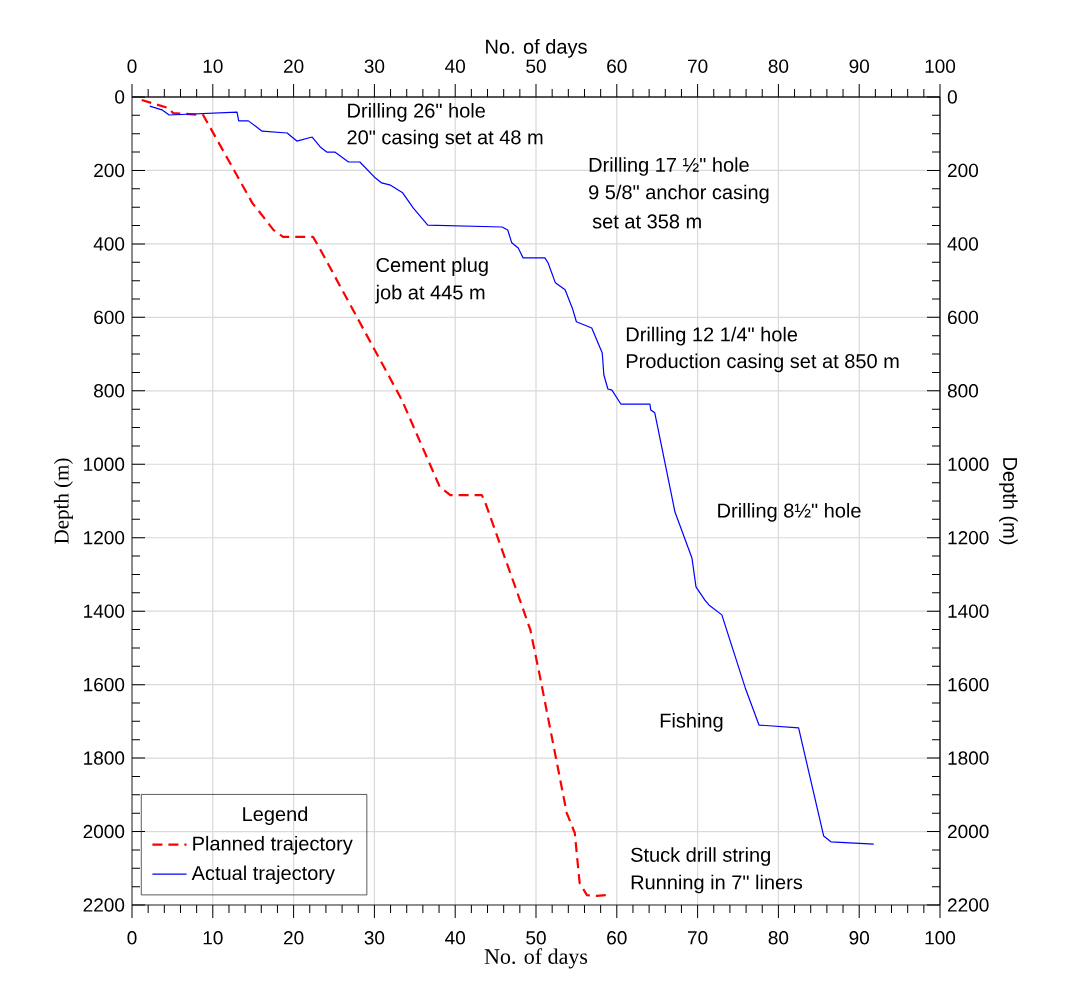 This screenshot has height=1000, width=1067. Describe the element at coordinates (698, 66) in the screenshot. I see `x-tick-label: 70` at that location.